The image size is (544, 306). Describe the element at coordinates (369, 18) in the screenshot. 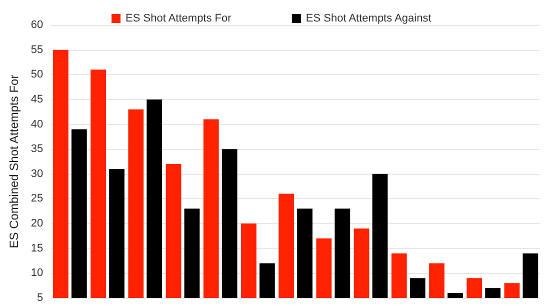

I see `legend-label: ES Shot Attempts Against` at that location.